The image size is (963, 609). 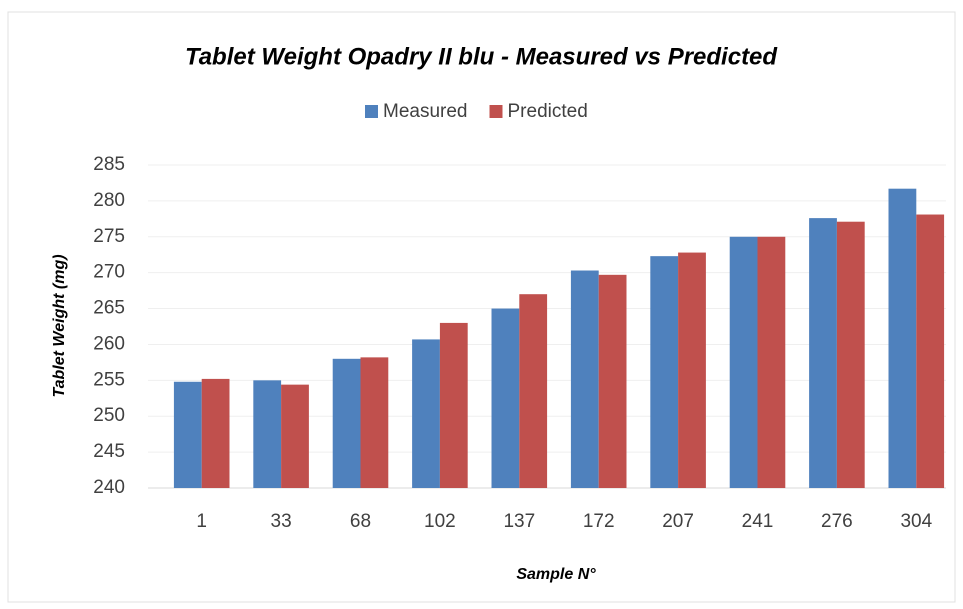 I want to click on x-tick-label: 276, so click(x=837, y=521).